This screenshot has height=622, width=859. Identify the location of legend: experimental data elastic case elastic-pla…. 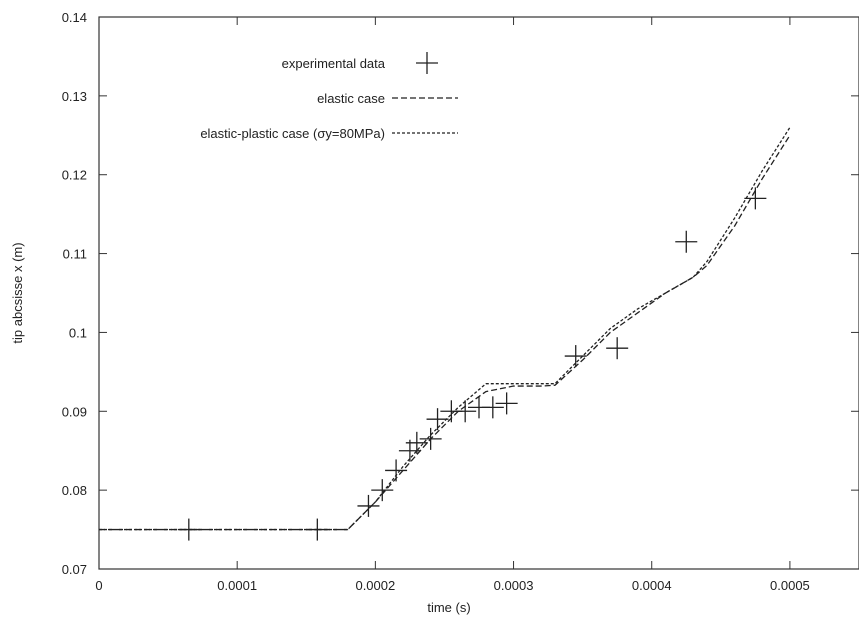
(329, 96).